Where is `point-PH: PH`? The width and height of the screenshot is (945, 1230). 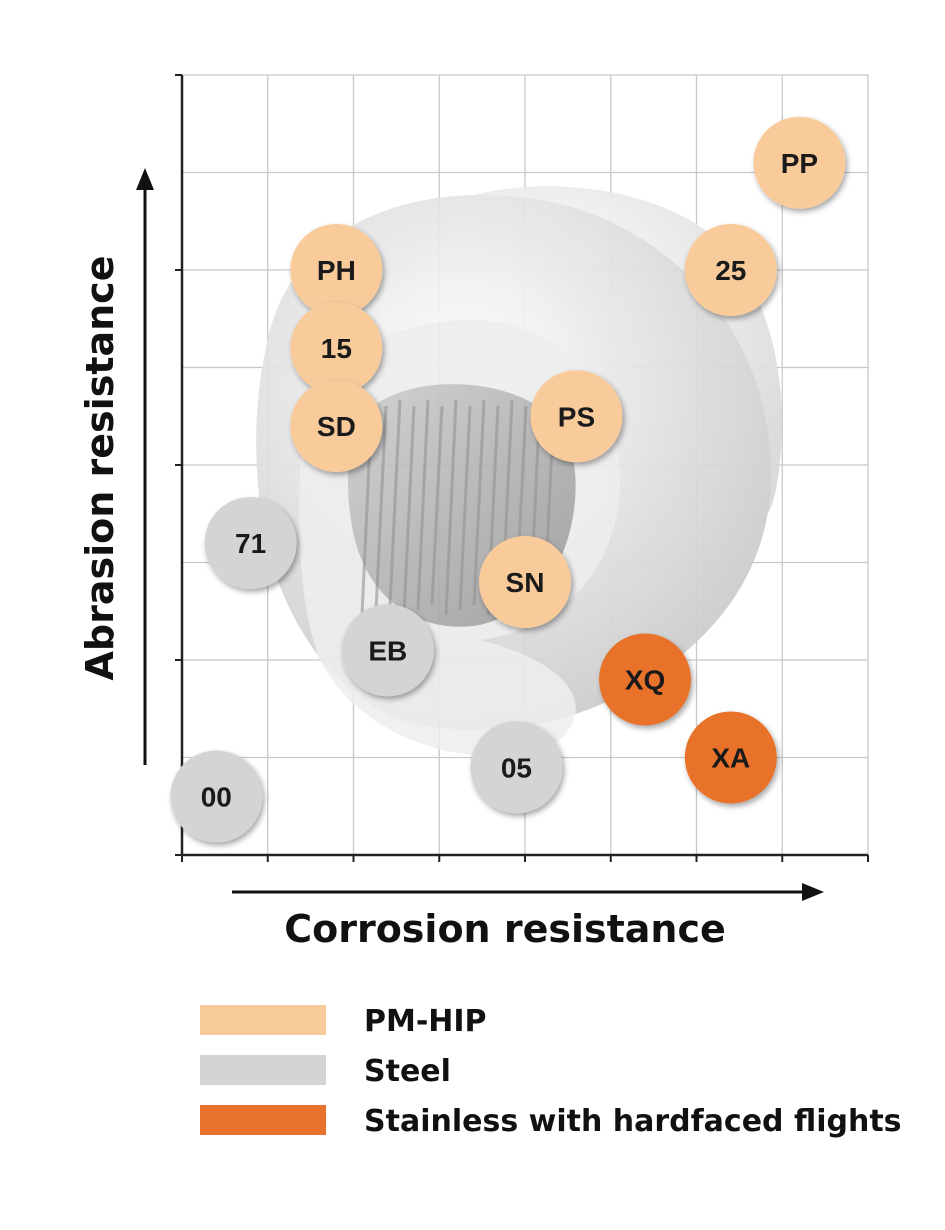 point-PH: PH is located at coordinates (336, 270).